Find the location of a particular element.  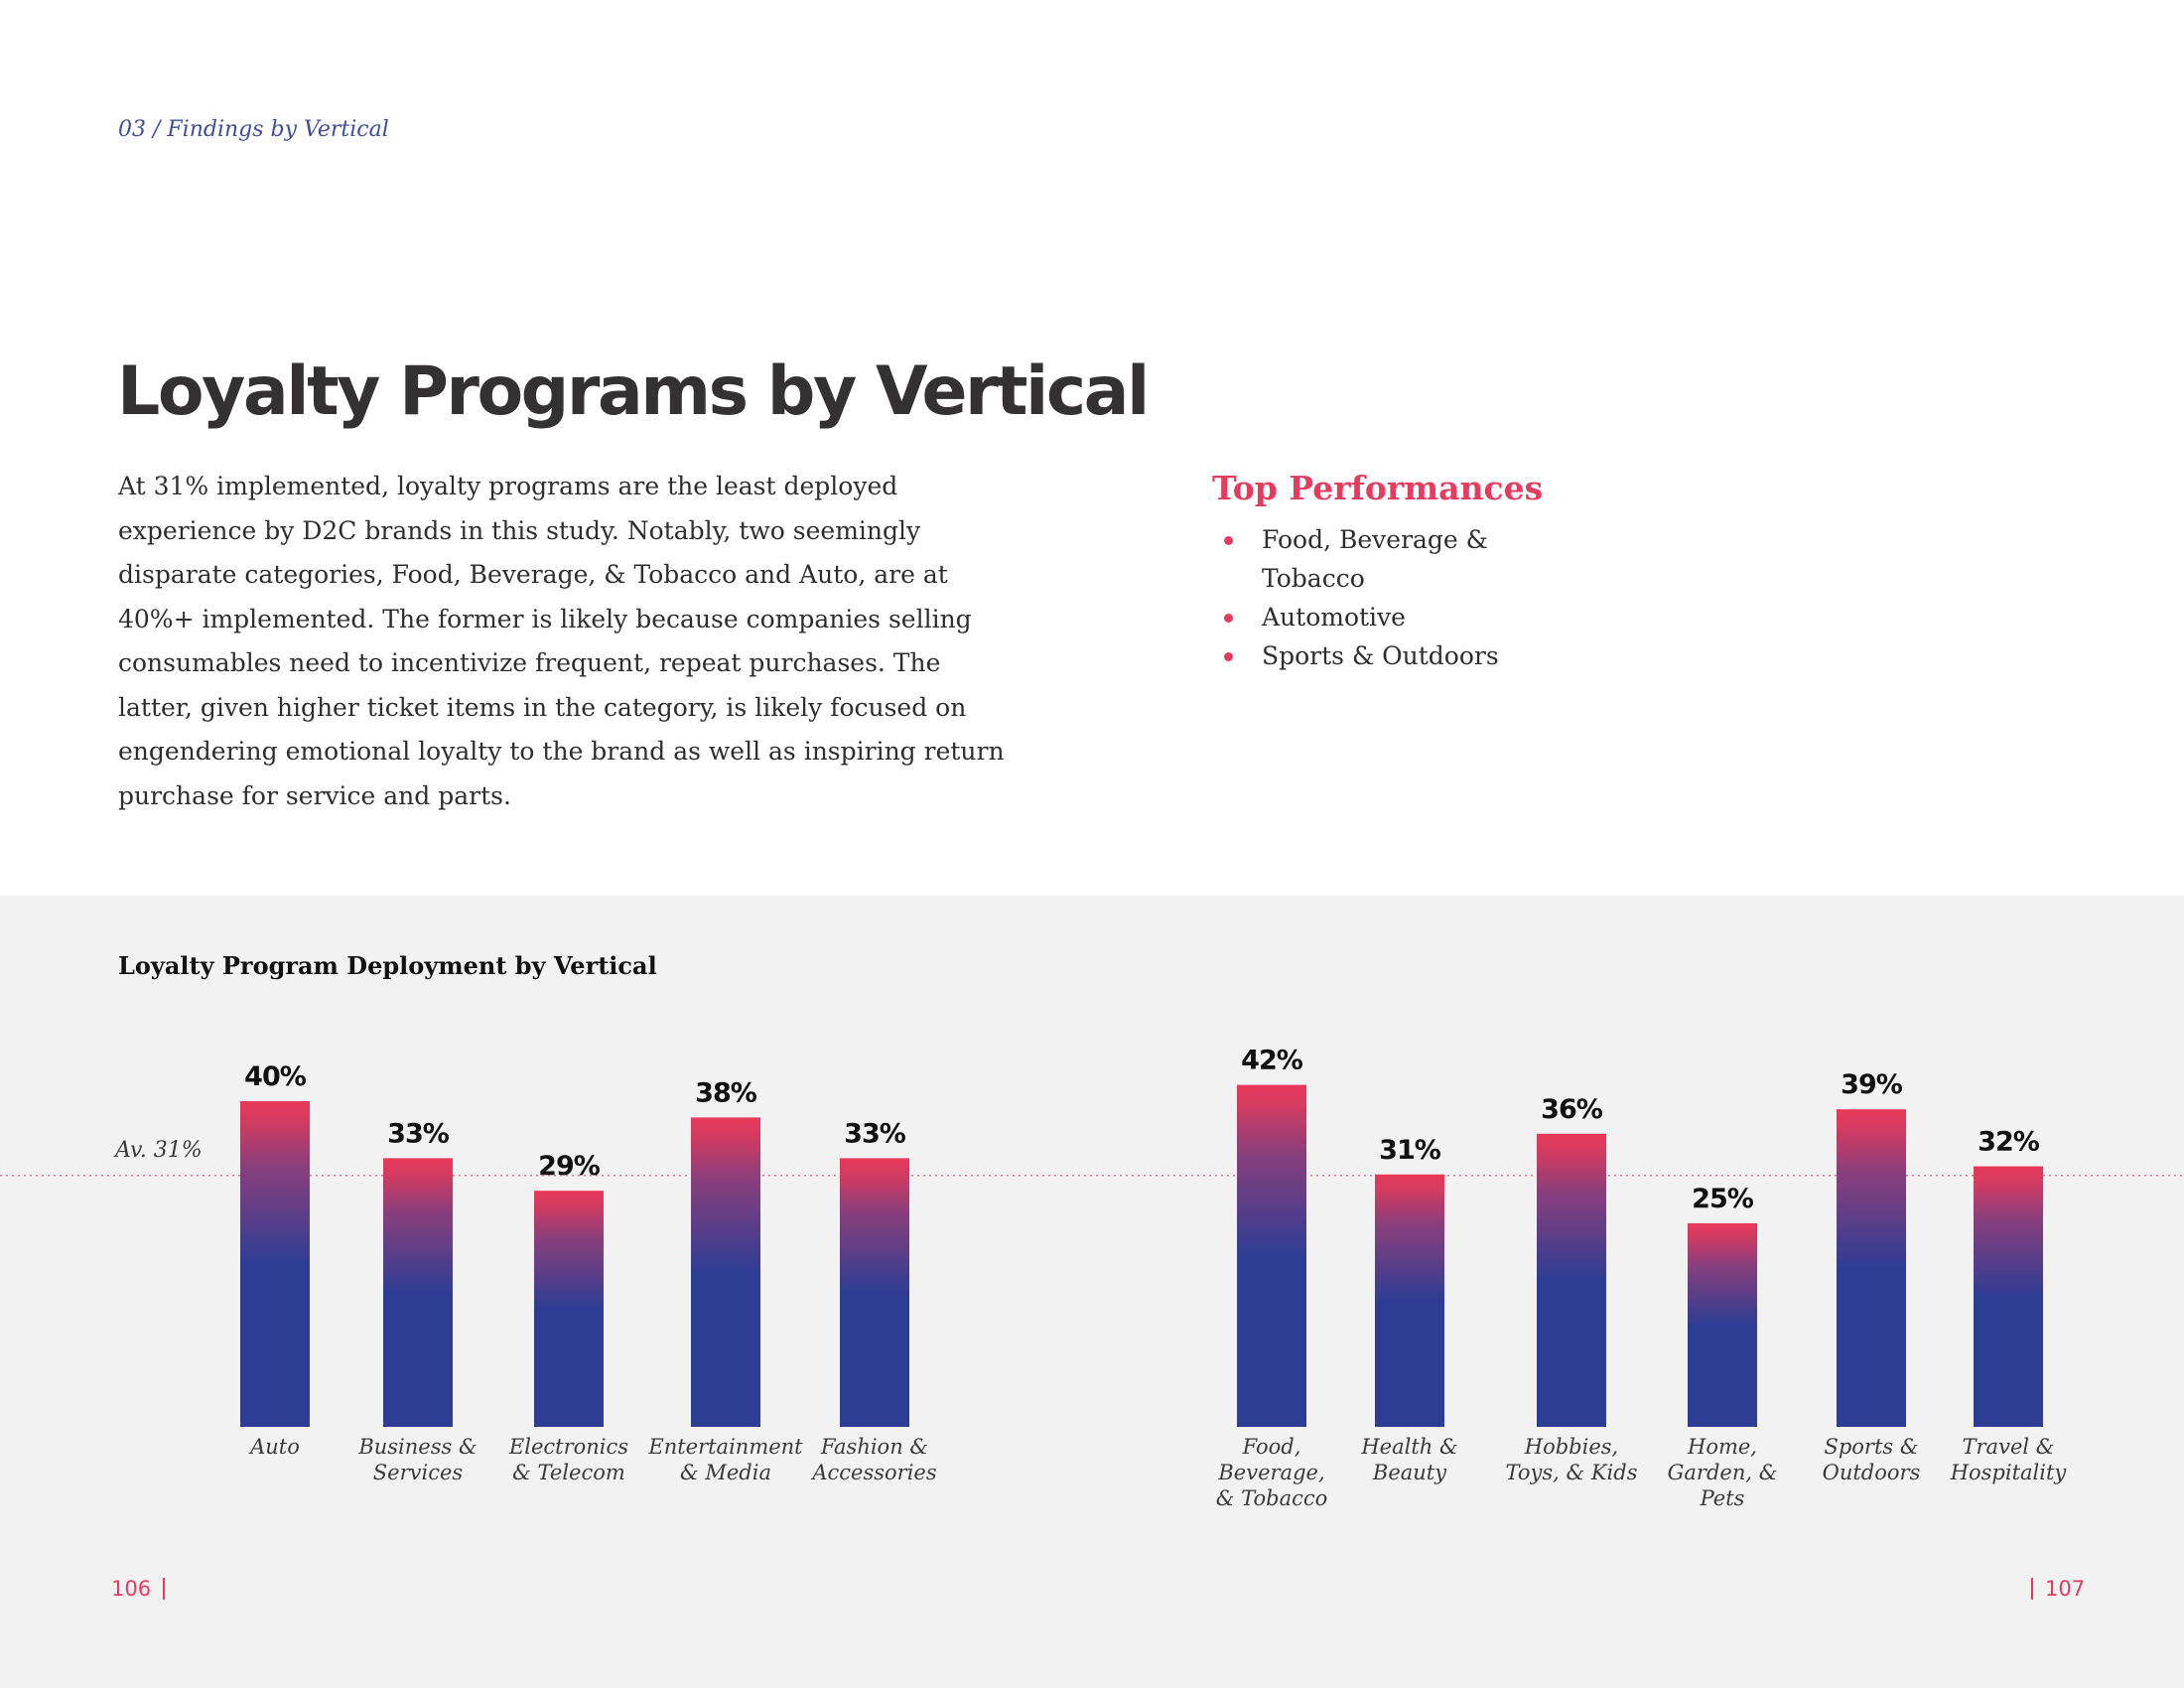

average-label: Av. 31% is located at coordinates (158, 1150).